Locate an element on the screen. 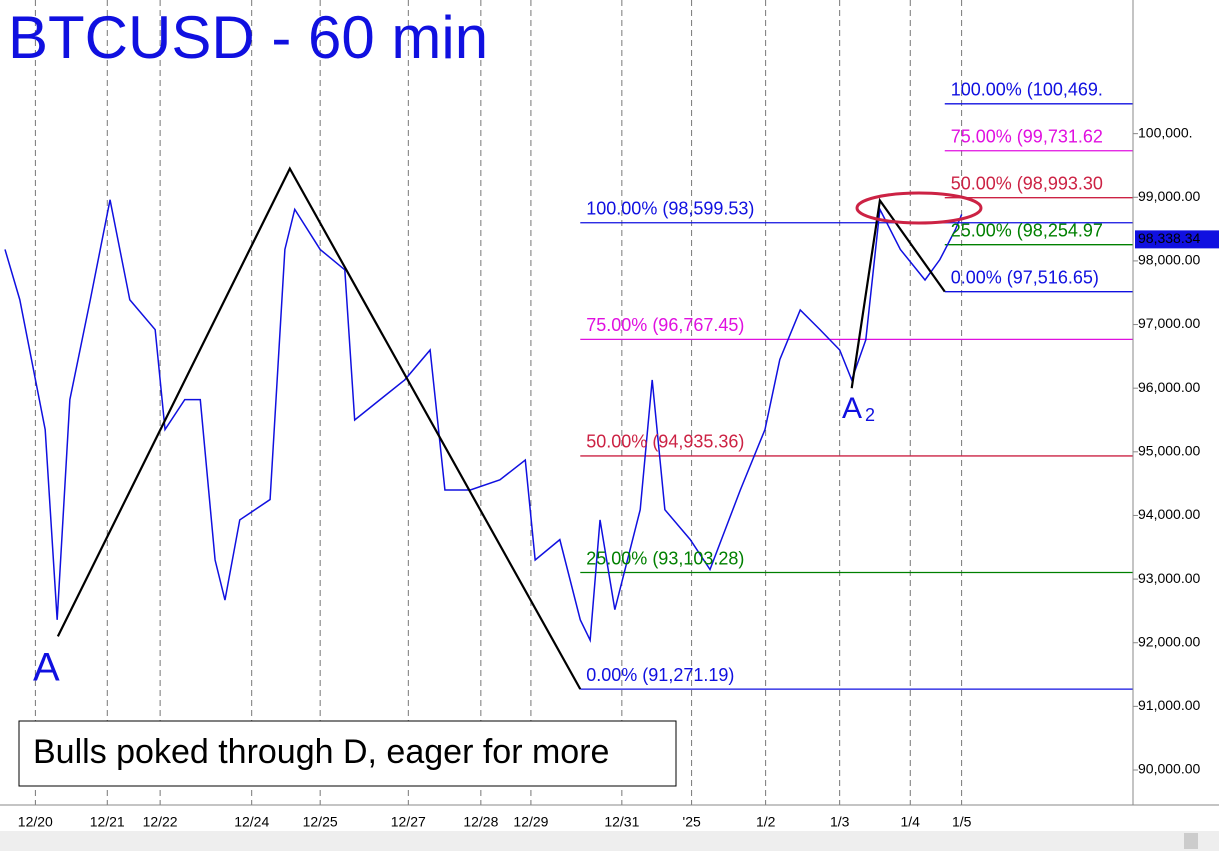 The width and height of the screenshot is (1219, 851). chart-title: BTCUSD - 60 min is located at coordinates (248, 37).